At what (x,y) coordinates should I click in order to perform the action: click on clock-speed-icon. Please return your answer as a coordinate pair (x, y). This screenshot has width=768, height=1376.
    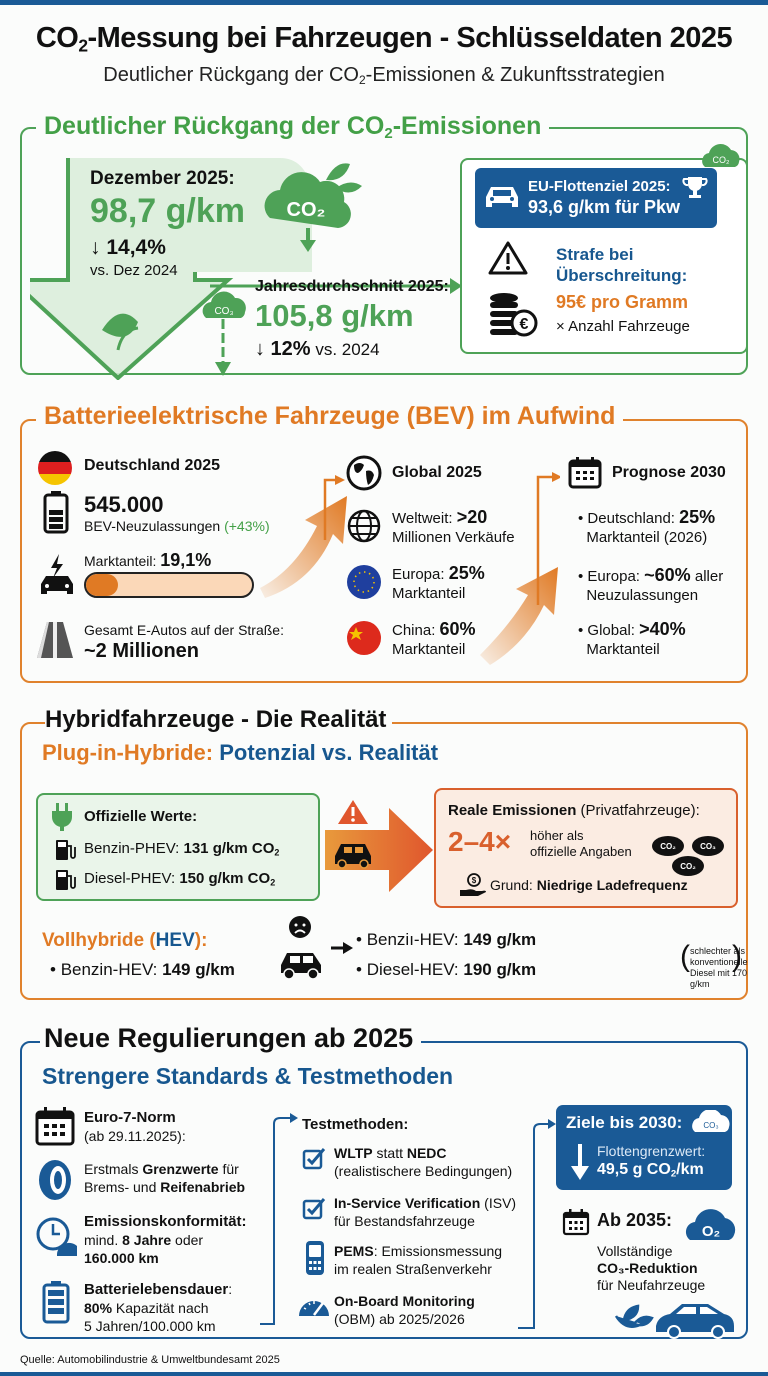
    Looking at the image, I should click on (56, 1236).